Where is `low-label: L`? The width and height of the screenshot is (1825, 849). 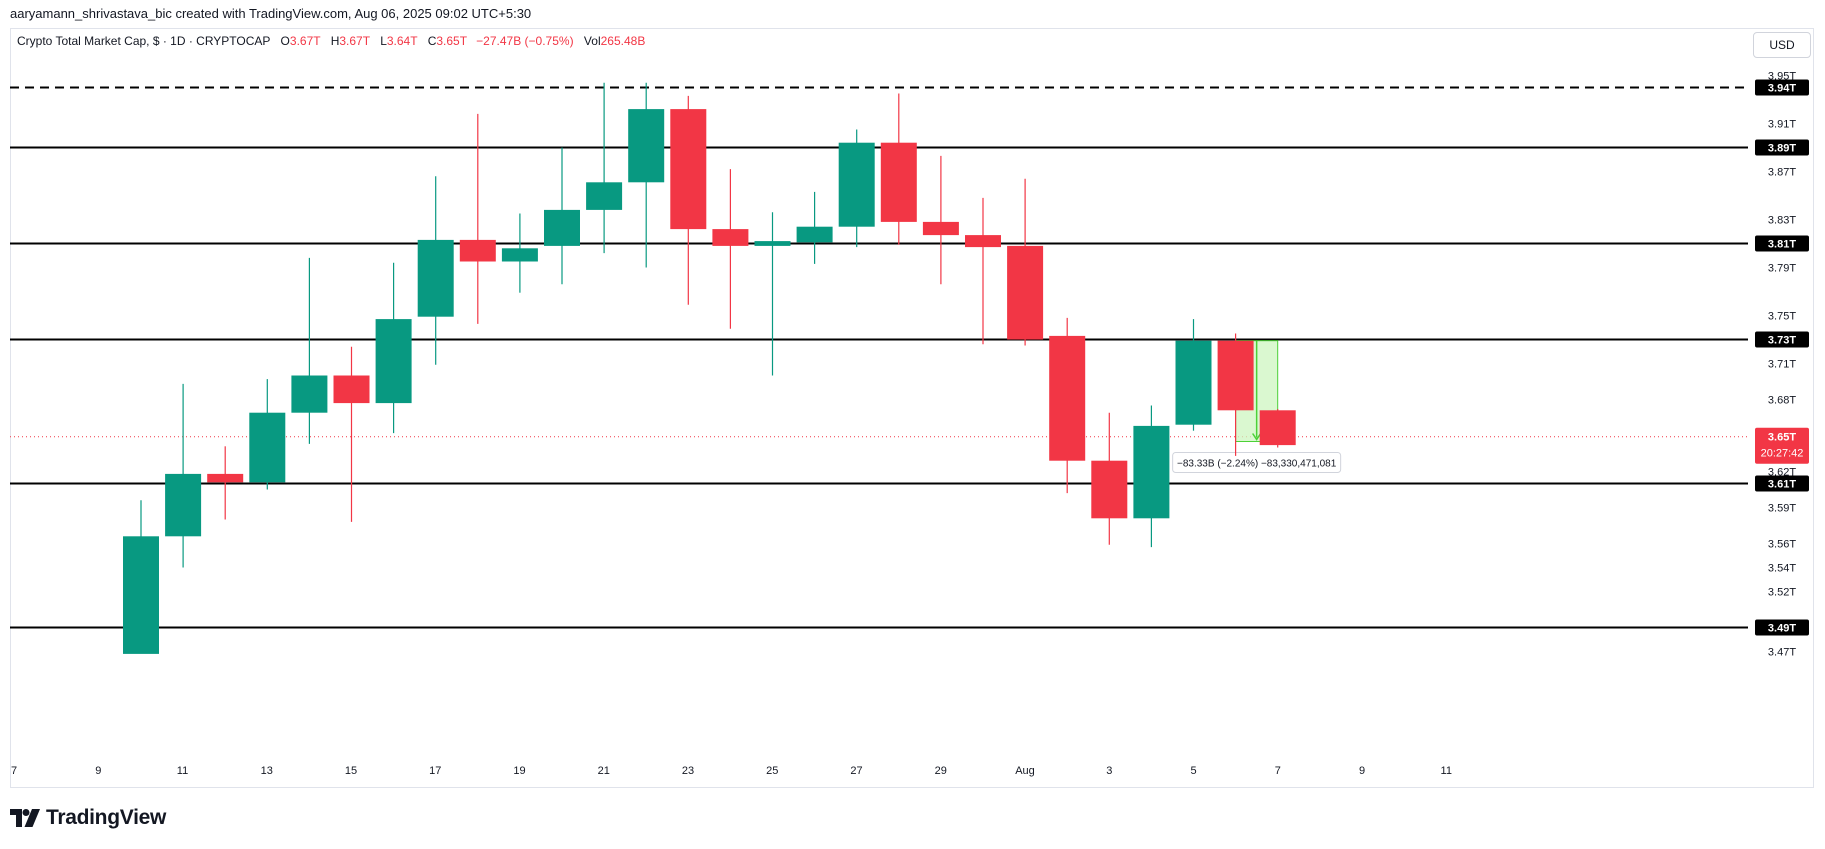 low-label: L is located at coordinates (383, 41).